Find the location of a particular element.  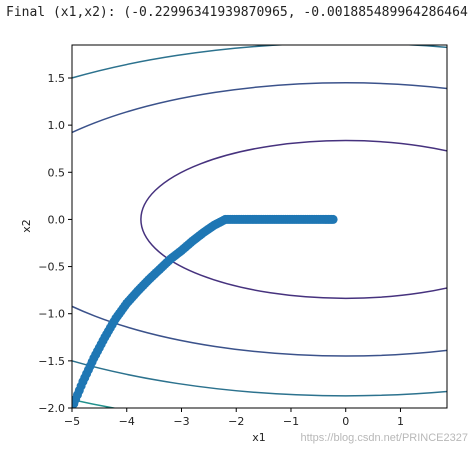

y-tick-label: 1.0 is located at coordinates (57, 125).